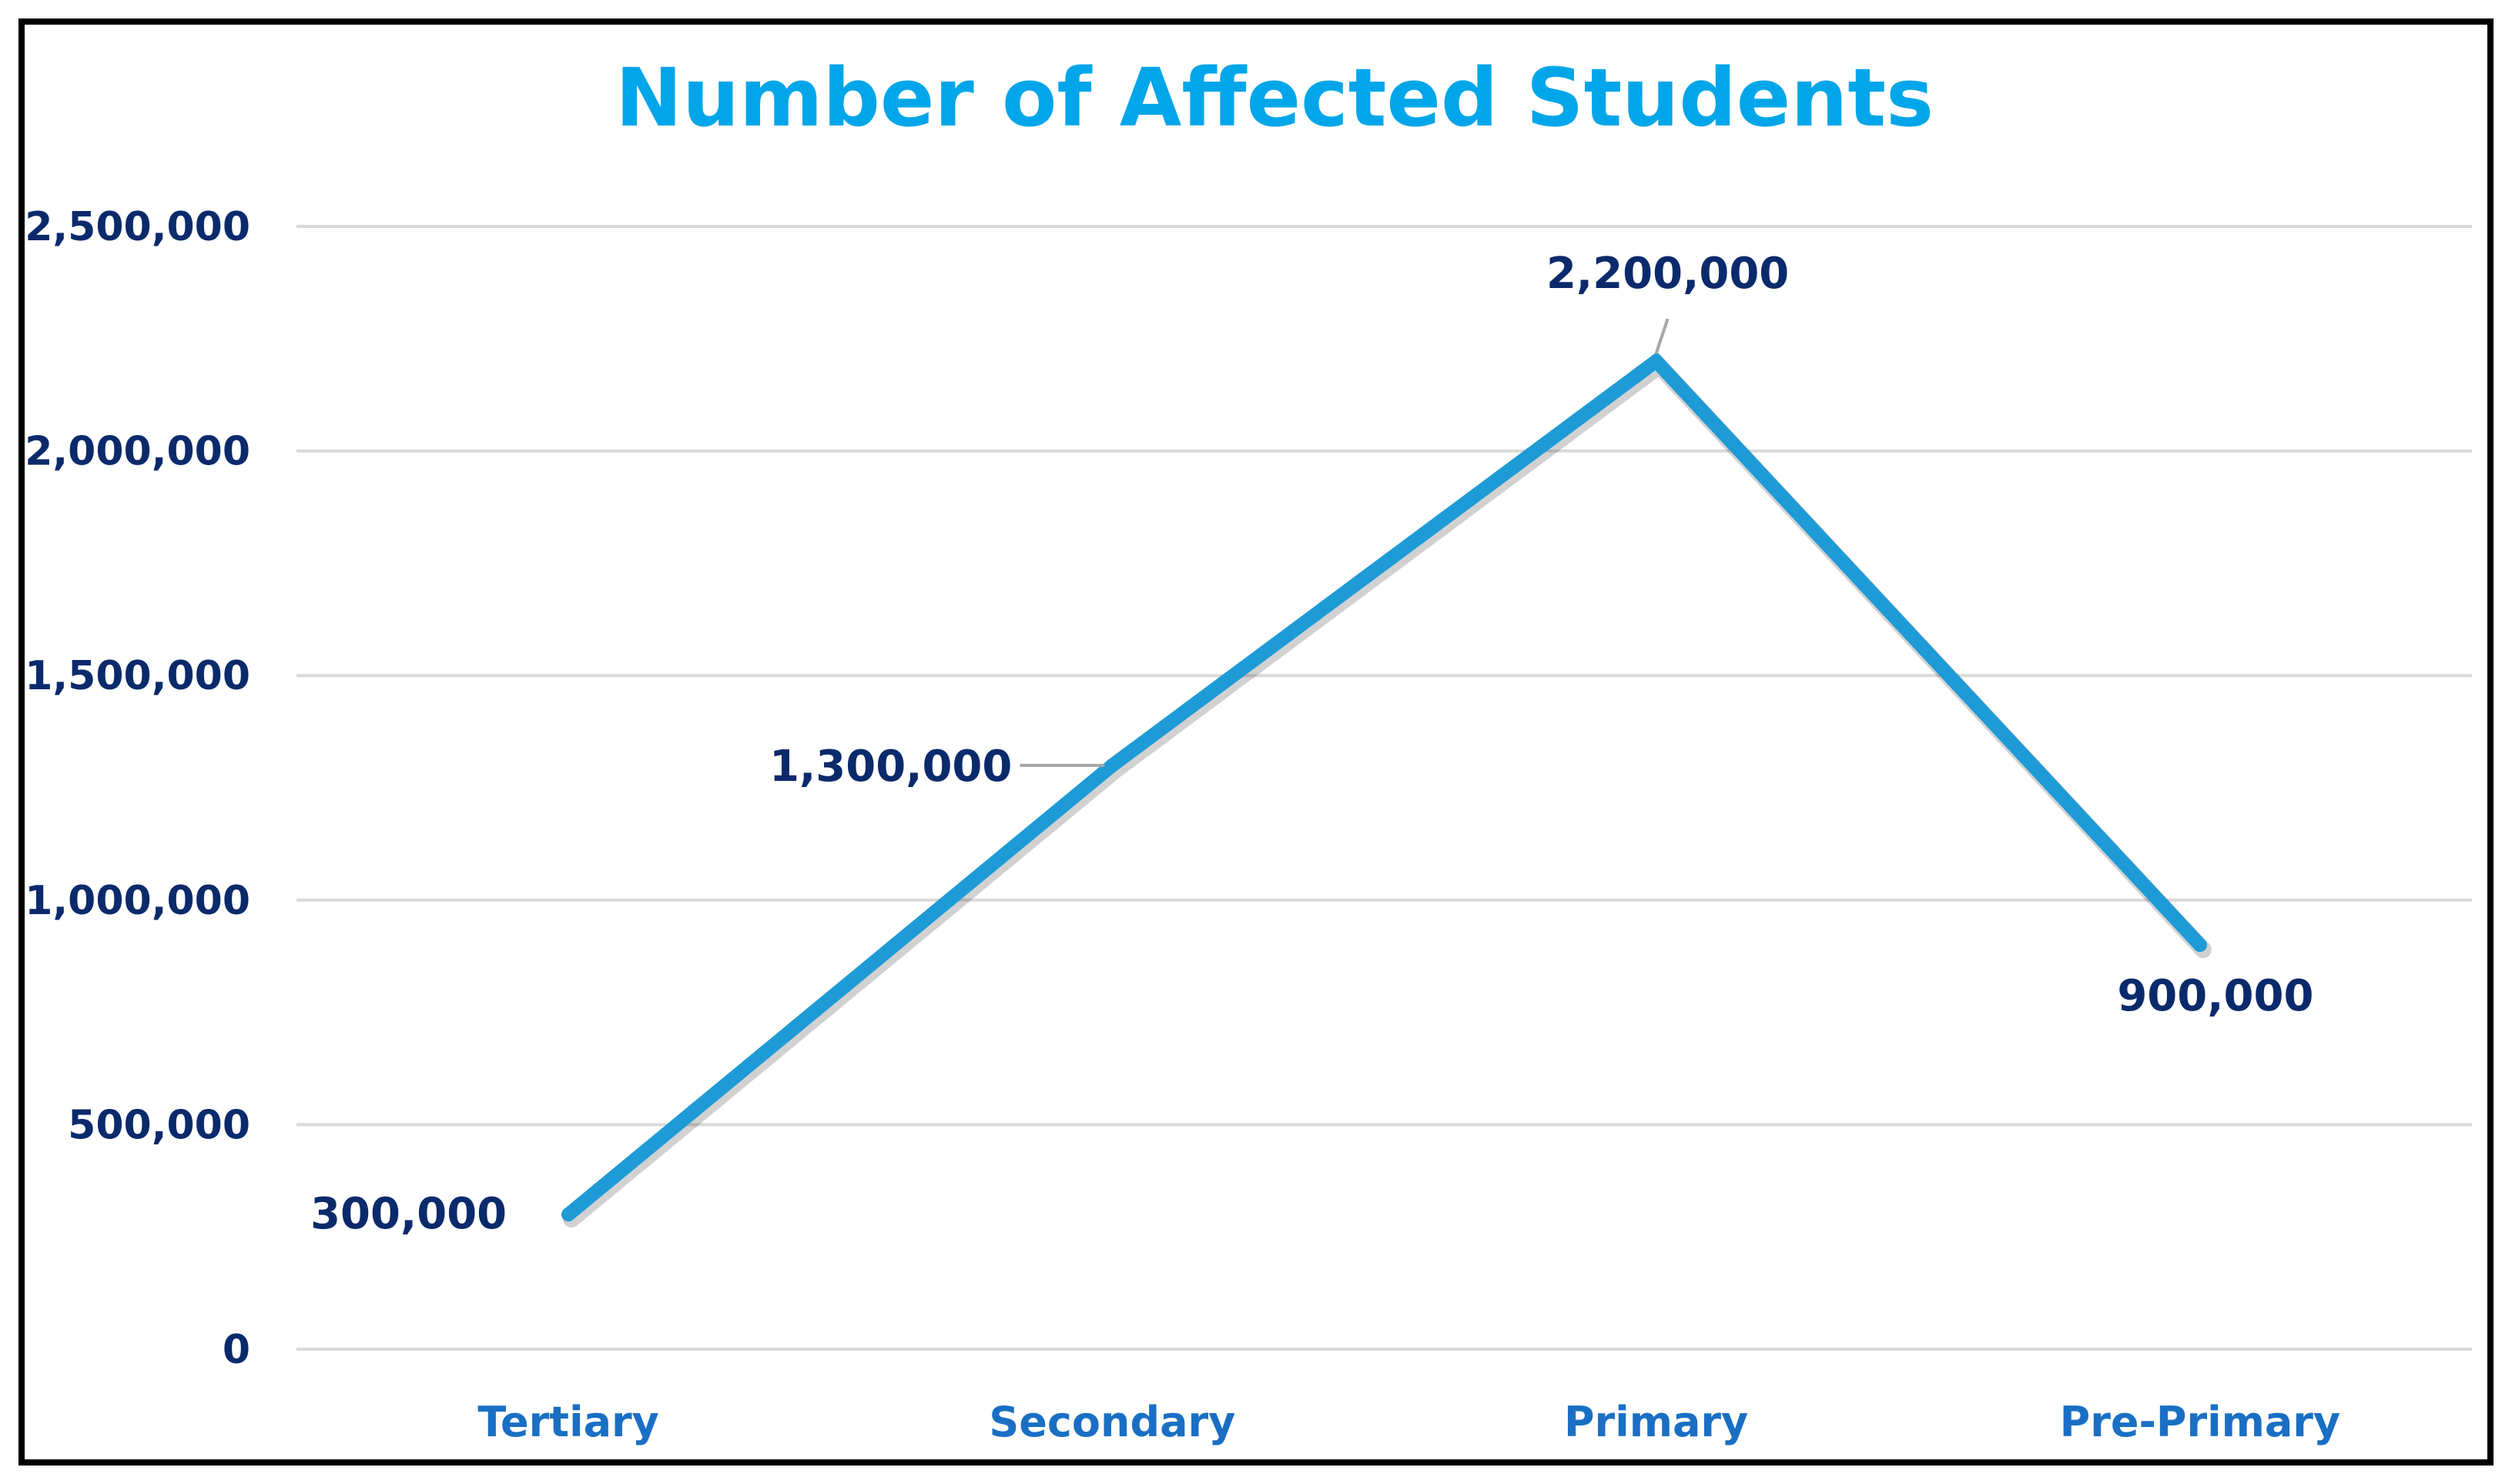 The image size is (2512, 1484). Describe the element at coordinates (1345, 542) in the screenshot. I see `data-label-leaders` at that location.